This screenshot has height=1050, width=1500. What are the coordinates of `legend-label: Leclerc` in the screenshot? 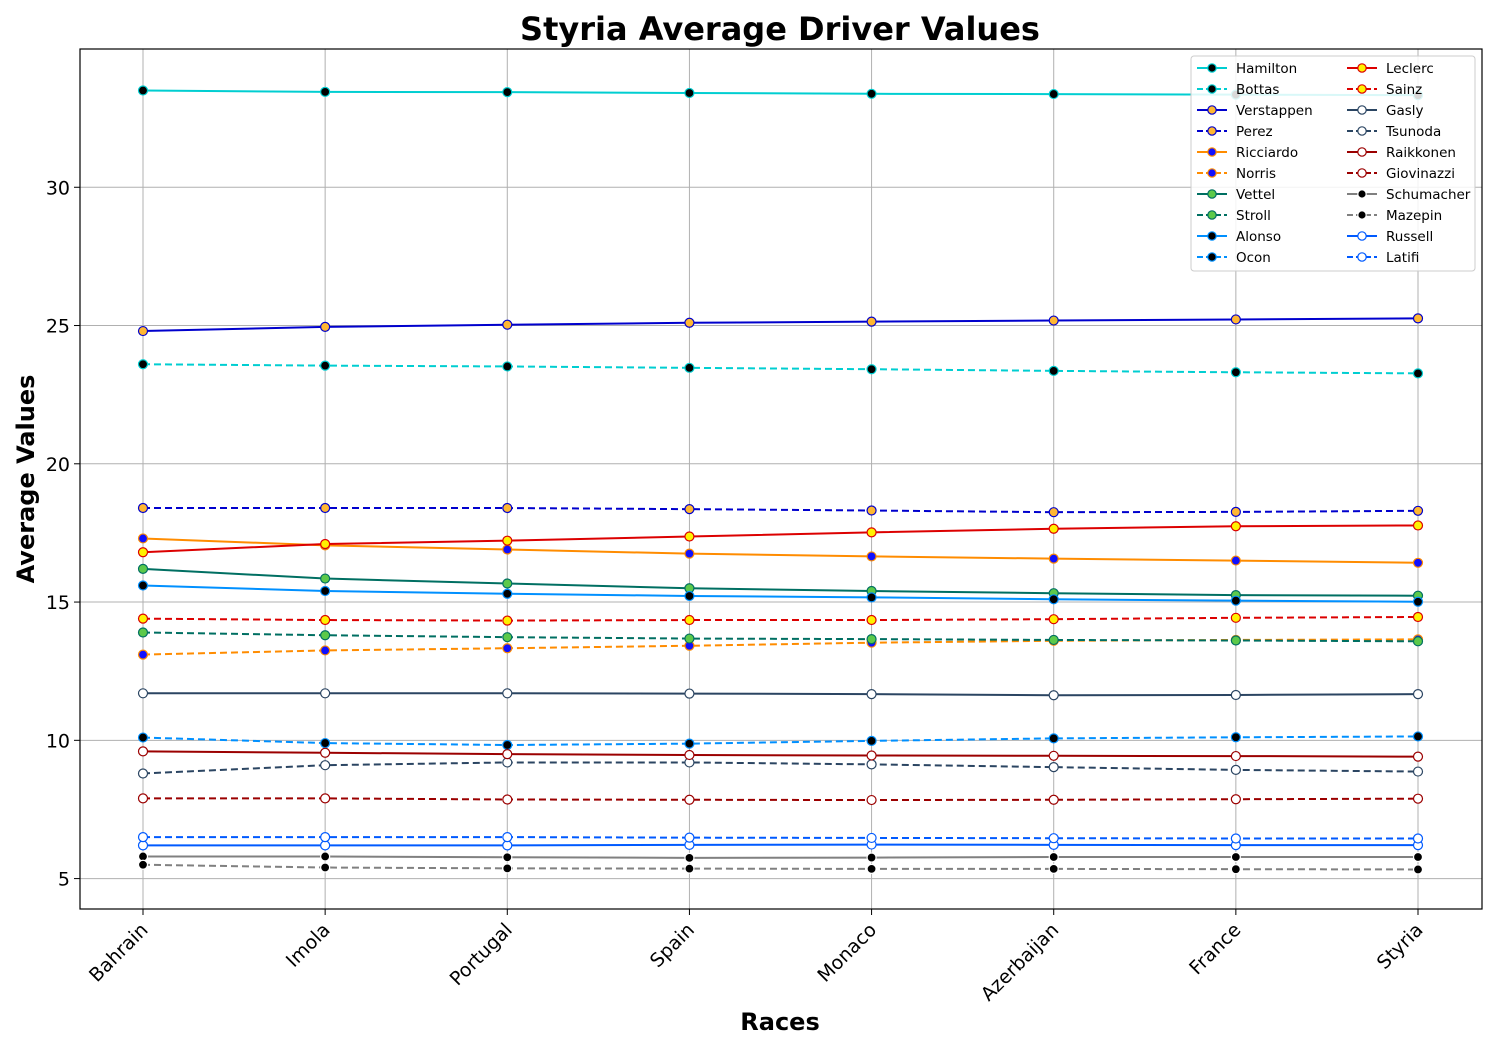 It's located at (1410, 69).